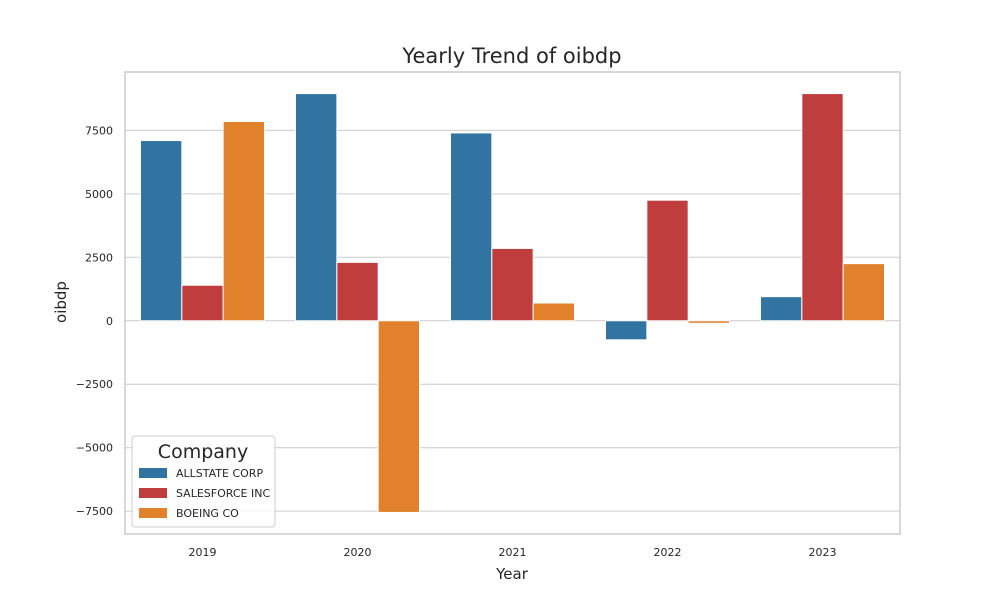  I want to click on x-tick-labels: 2019 2020 2021 2022 2023, so click(513, 552).